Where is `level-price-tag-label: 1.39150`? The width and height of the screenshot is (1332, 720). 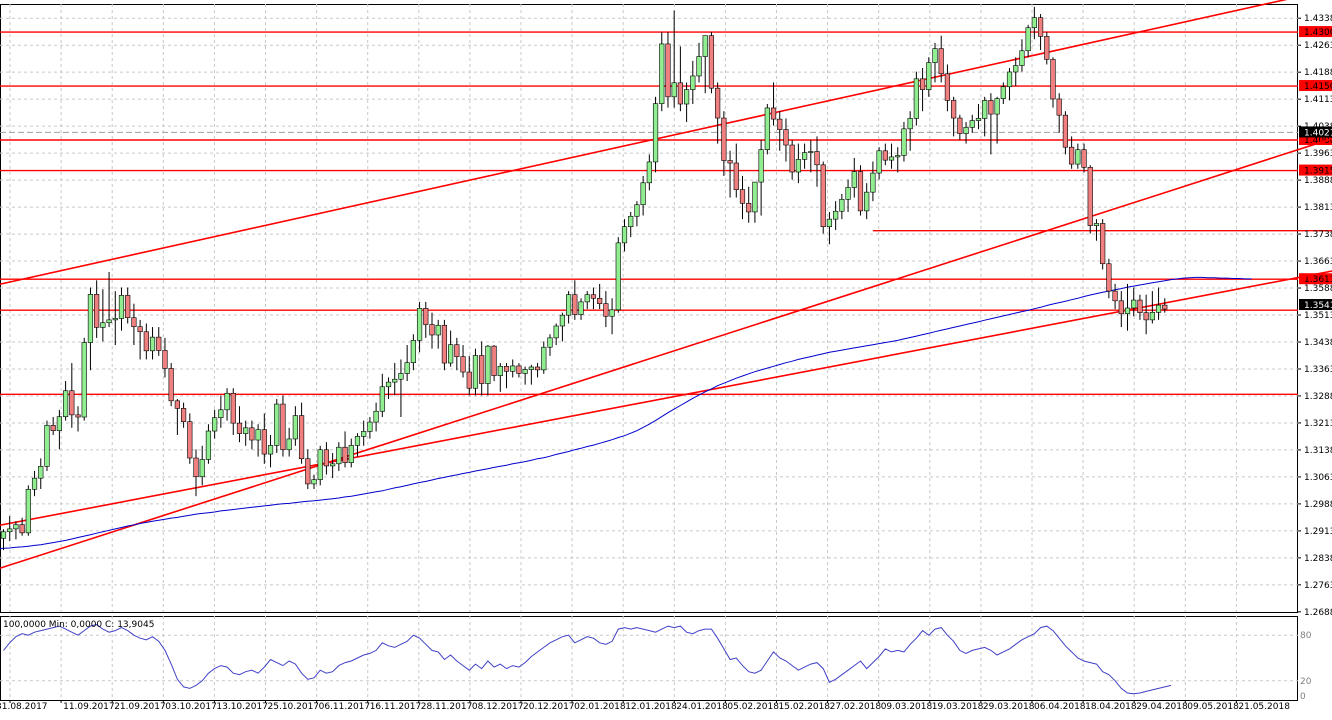 level-price-tag-label: 1.39150 is located at coordinates (1318, 172).